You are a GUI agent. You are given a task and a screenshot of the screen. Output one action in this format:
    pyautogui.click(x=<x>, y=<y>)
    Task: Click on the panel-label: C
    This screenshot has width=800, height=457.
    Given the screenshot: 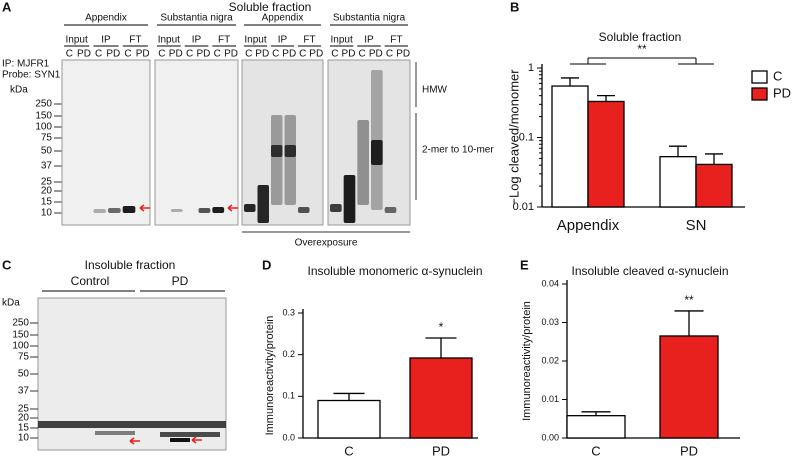 What is the action you would take?
    pyautogui.click(x=7, y=264)
    